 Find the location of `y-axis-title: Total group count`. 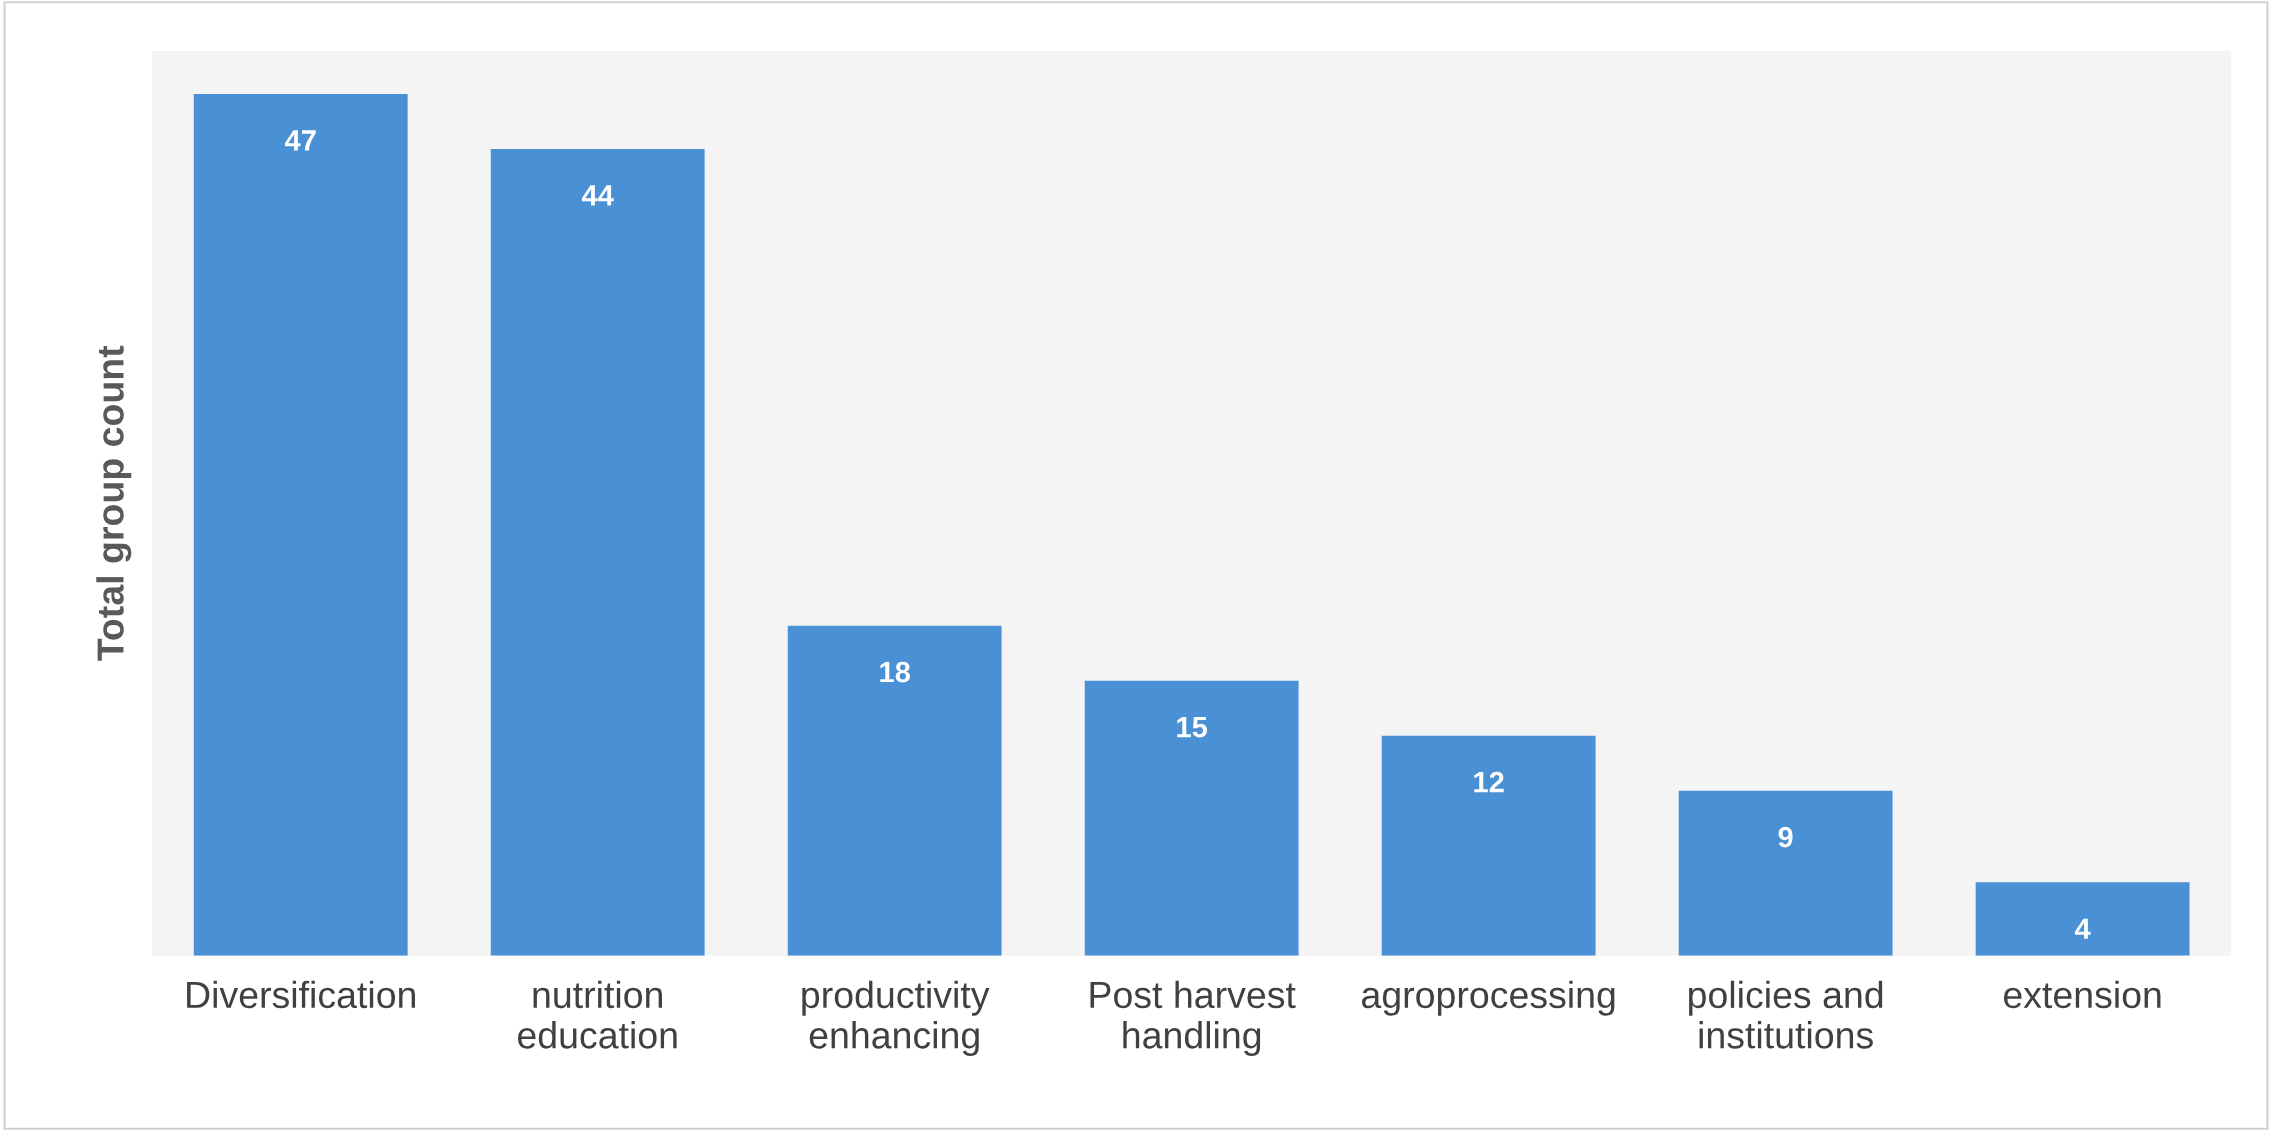

y-axis-title: Total group count is located at coordinates (114, 503).